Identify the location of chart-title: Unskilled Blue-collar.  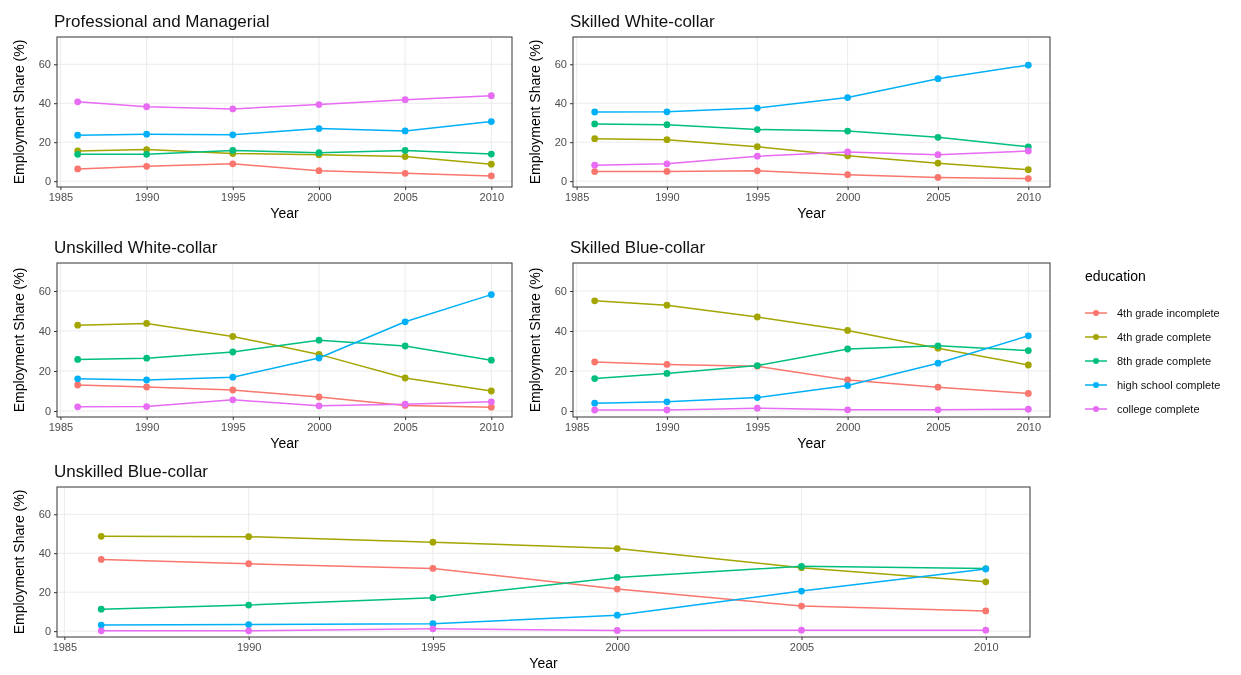
(131, 471).